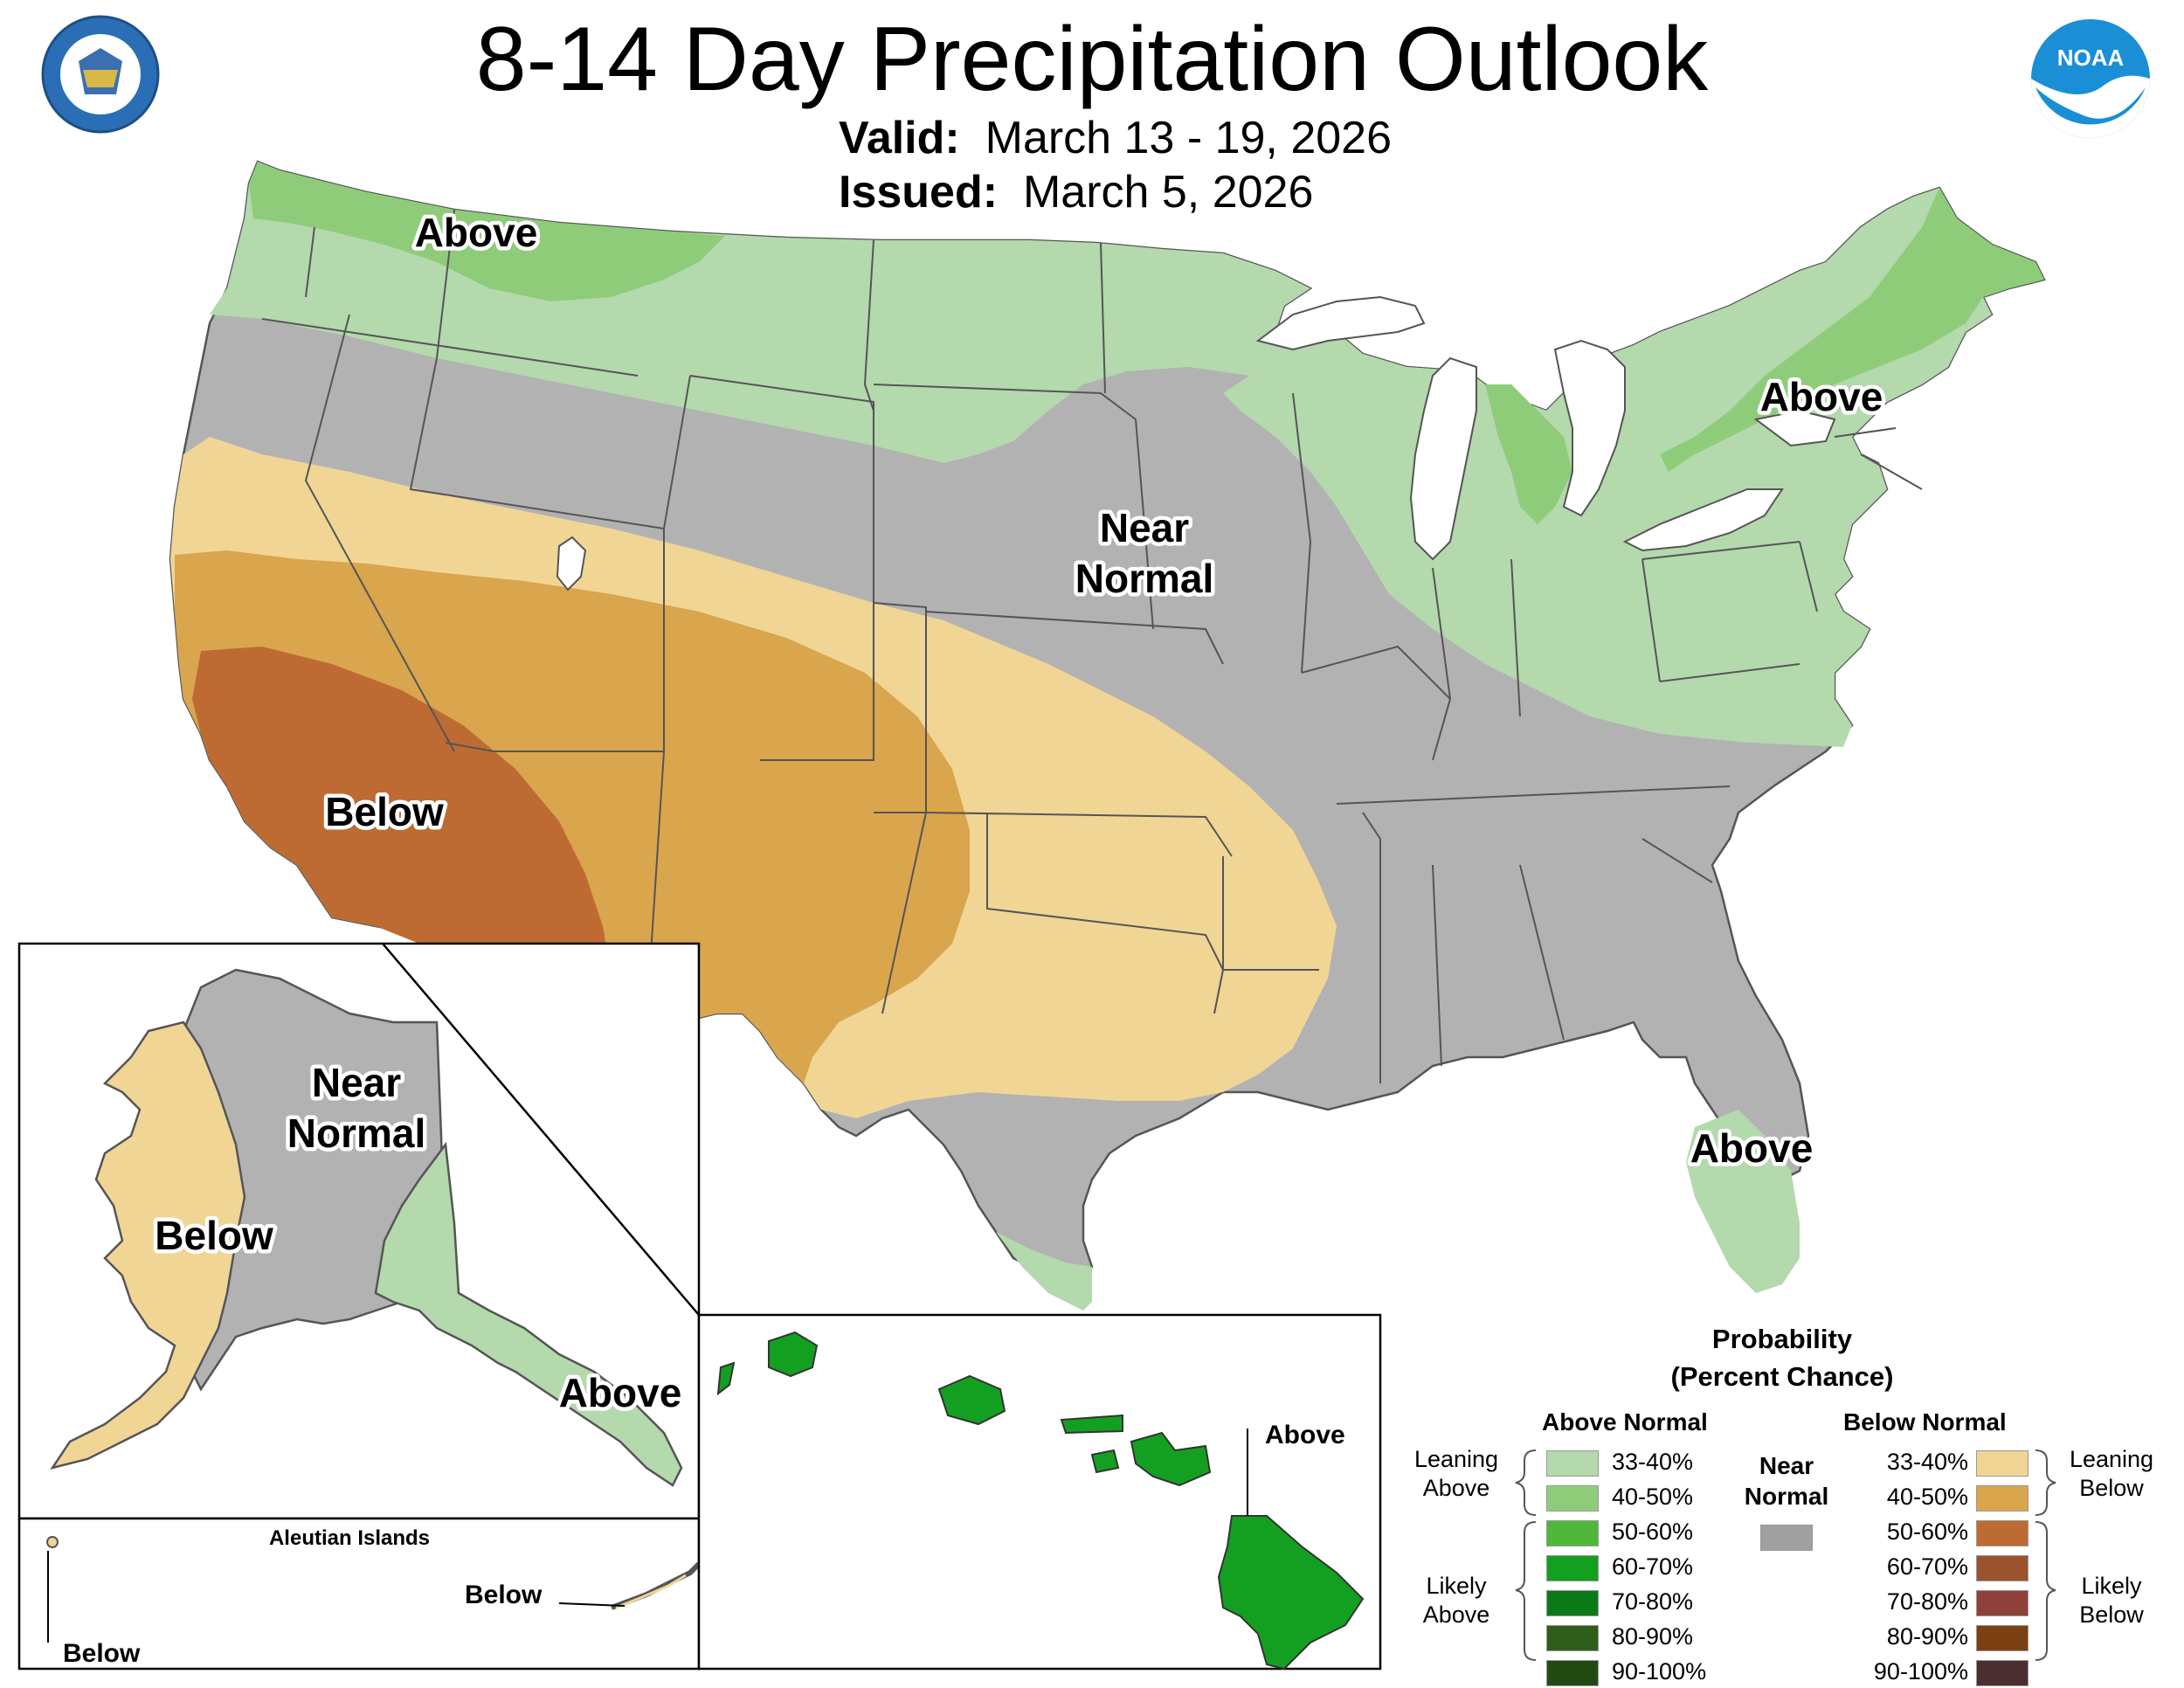 The height and width of the screenshot is (1688, 2184). I want to click on legend-near-line1: Near, so click(1786, 1465).